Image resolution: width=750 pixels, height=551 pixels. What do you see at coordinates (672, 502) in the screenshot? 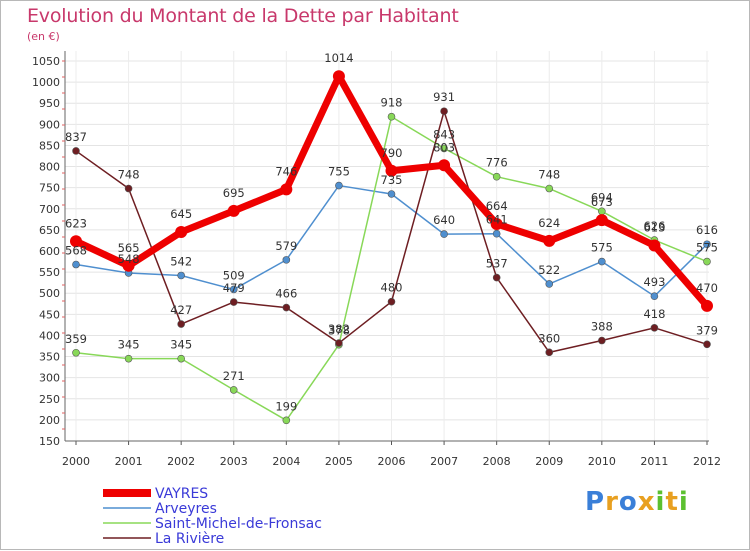
I see `brand-letter: t` at bounding box center [672, 502].